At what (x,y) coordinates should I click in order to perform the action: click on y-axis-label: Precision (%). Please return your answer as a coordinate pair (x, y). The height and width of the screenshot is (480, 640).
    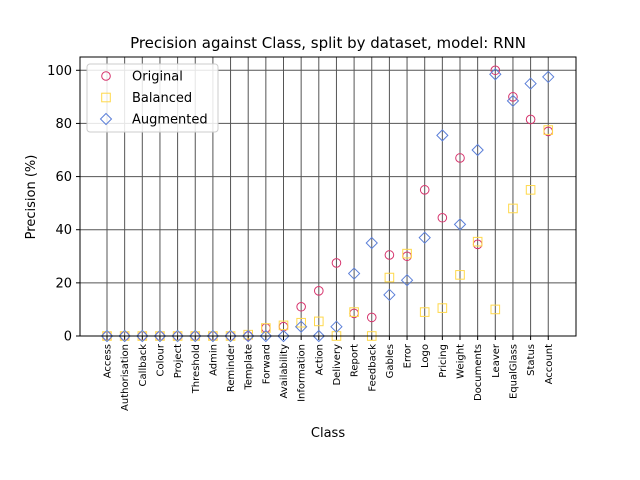
    Looking at the image, I should click on (31, 197).